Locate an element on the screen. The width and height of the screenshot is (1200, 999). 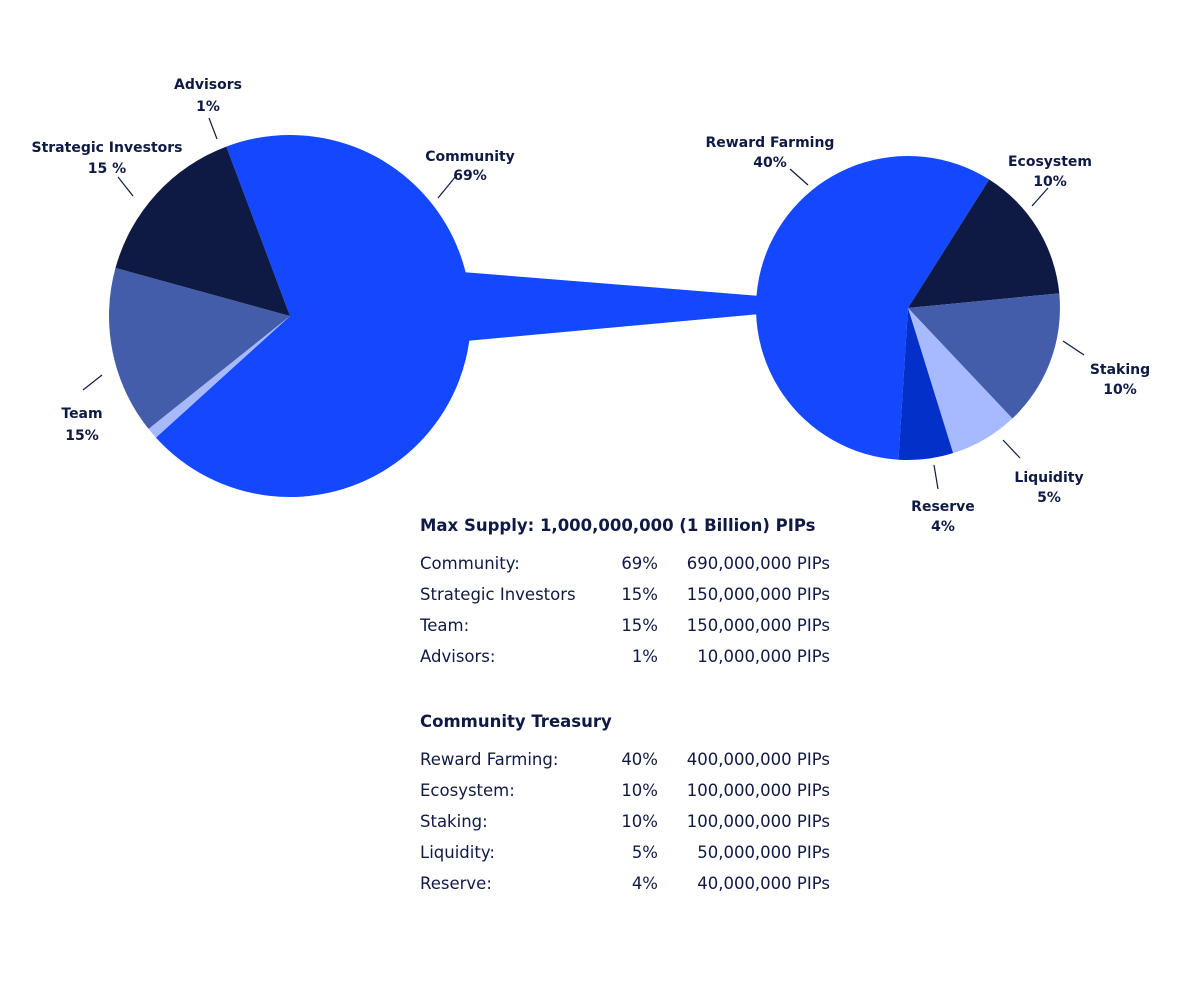
slice-label-reserve: Reserve is located at coordinates (943, 507).